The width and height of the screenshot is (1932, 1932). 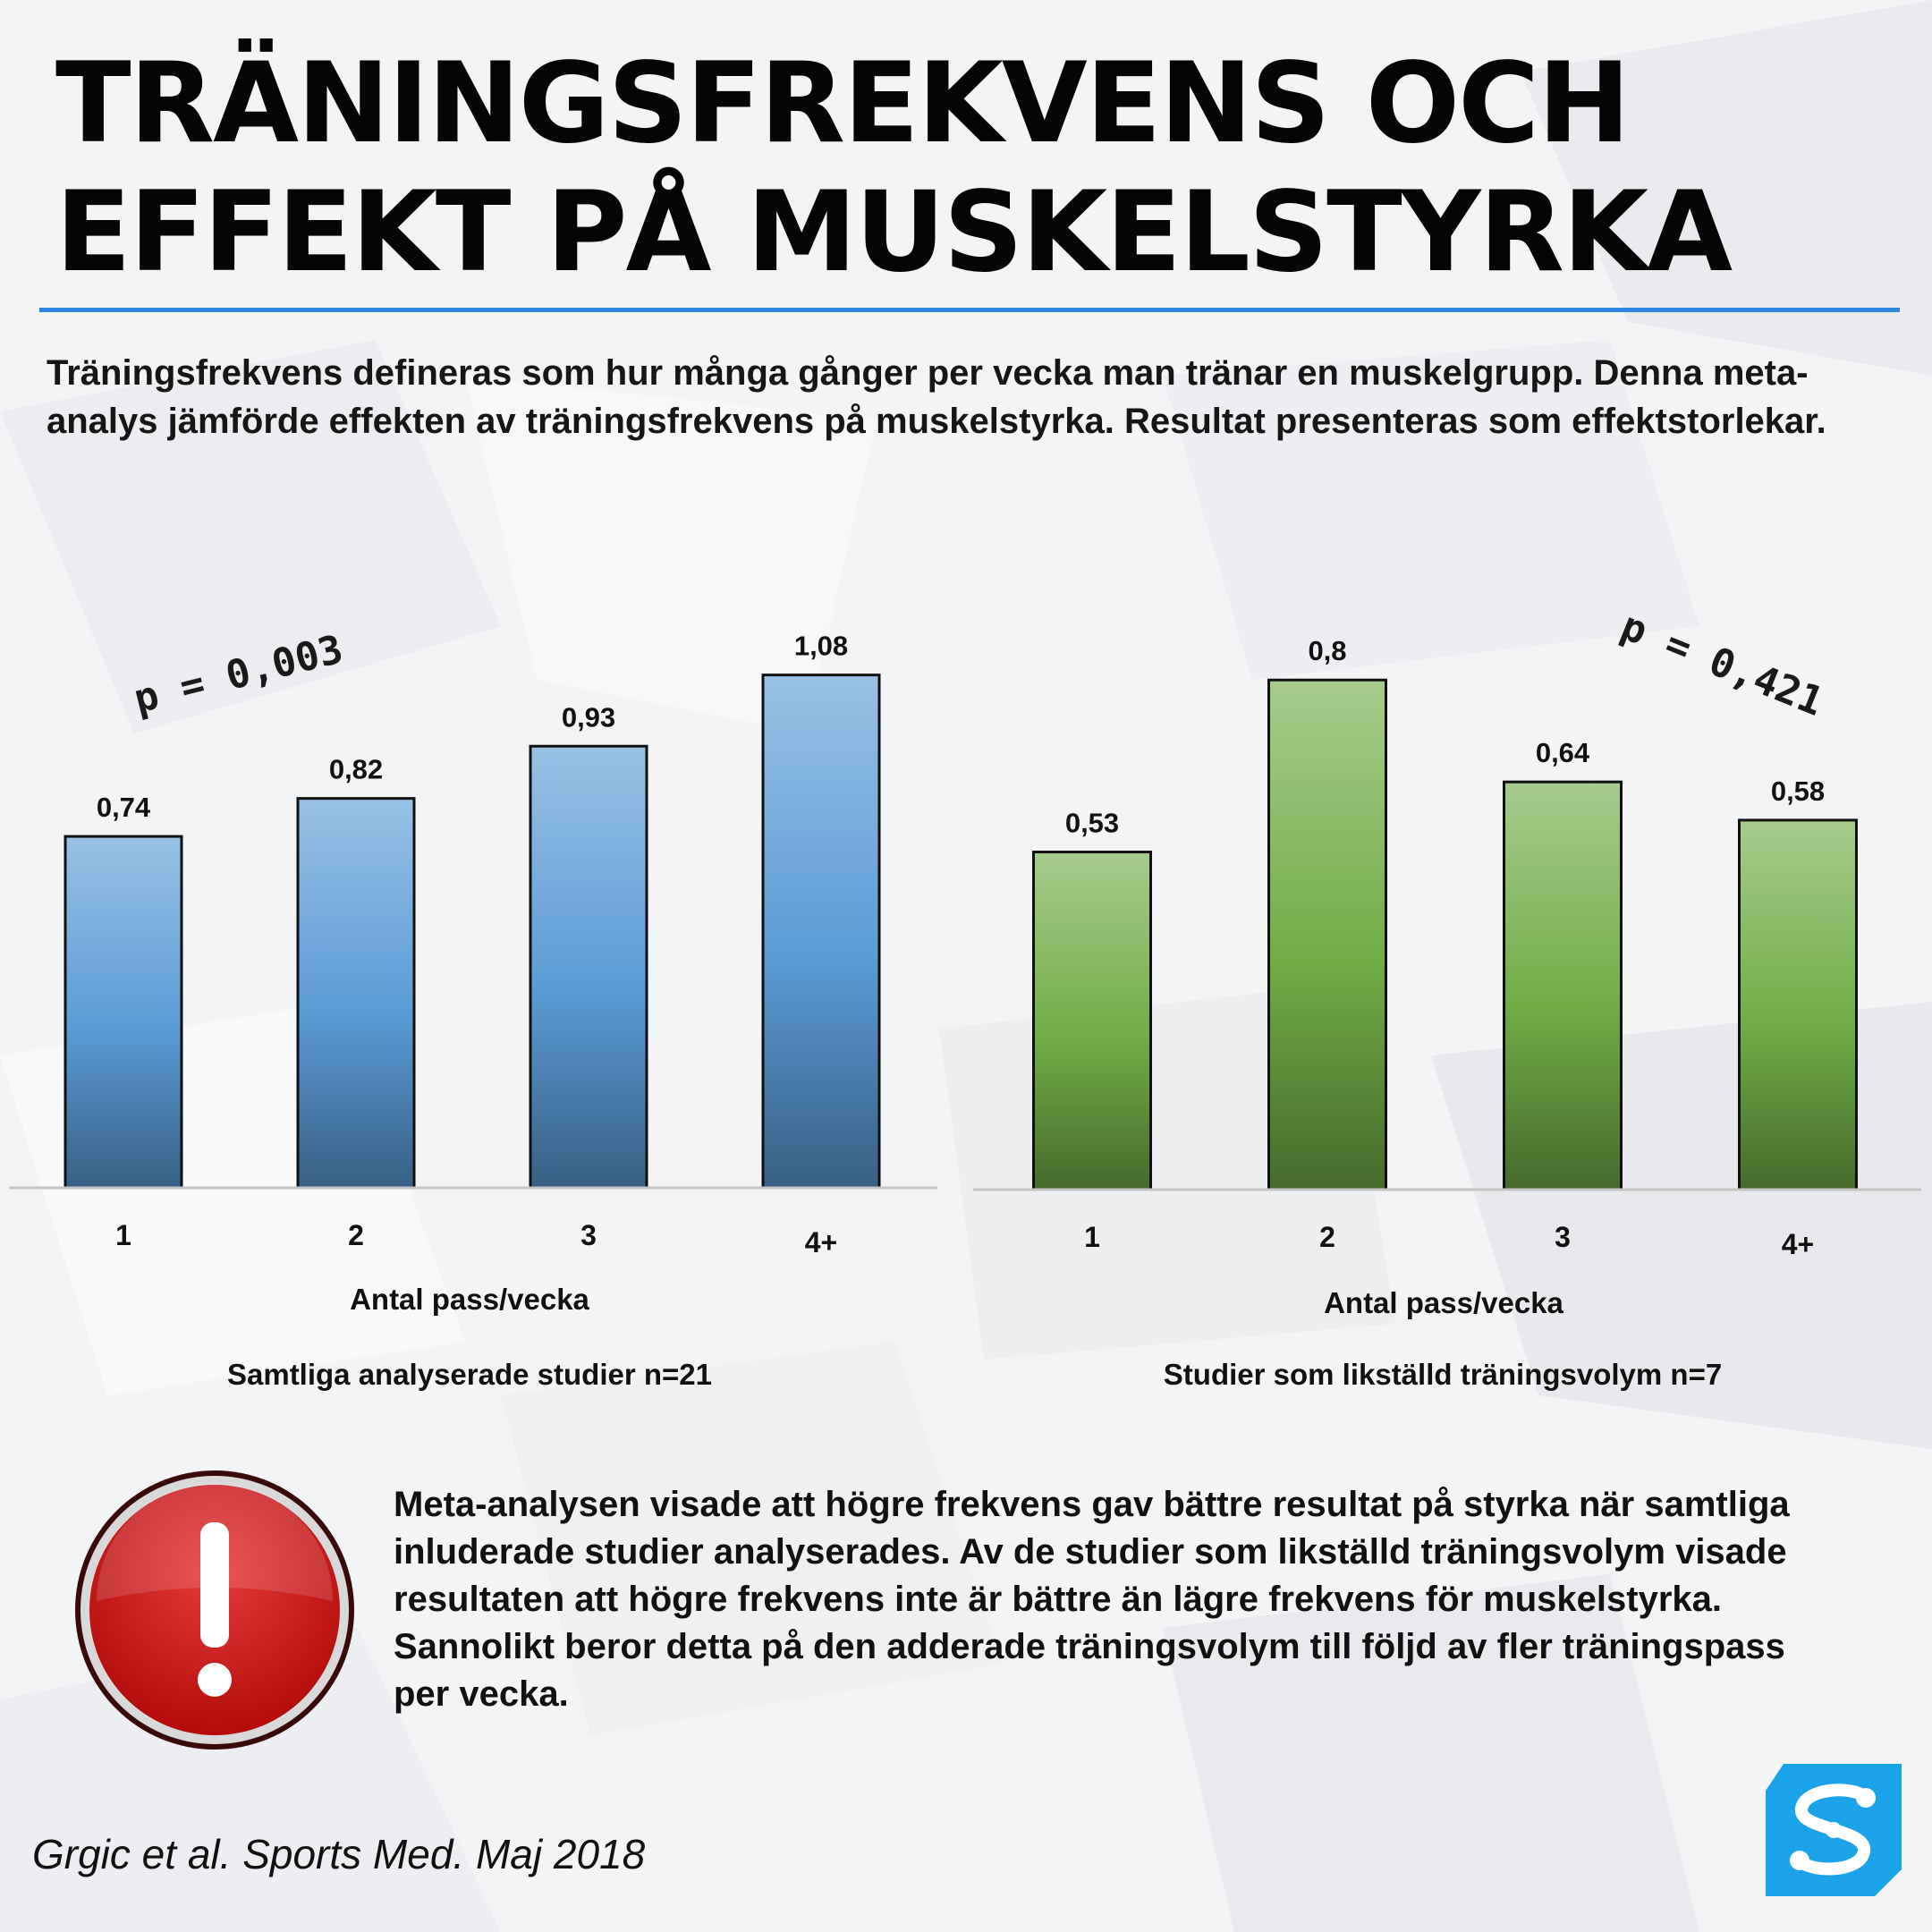 I want to click on brand-logo-icon, so click(x=1834, y=1830).